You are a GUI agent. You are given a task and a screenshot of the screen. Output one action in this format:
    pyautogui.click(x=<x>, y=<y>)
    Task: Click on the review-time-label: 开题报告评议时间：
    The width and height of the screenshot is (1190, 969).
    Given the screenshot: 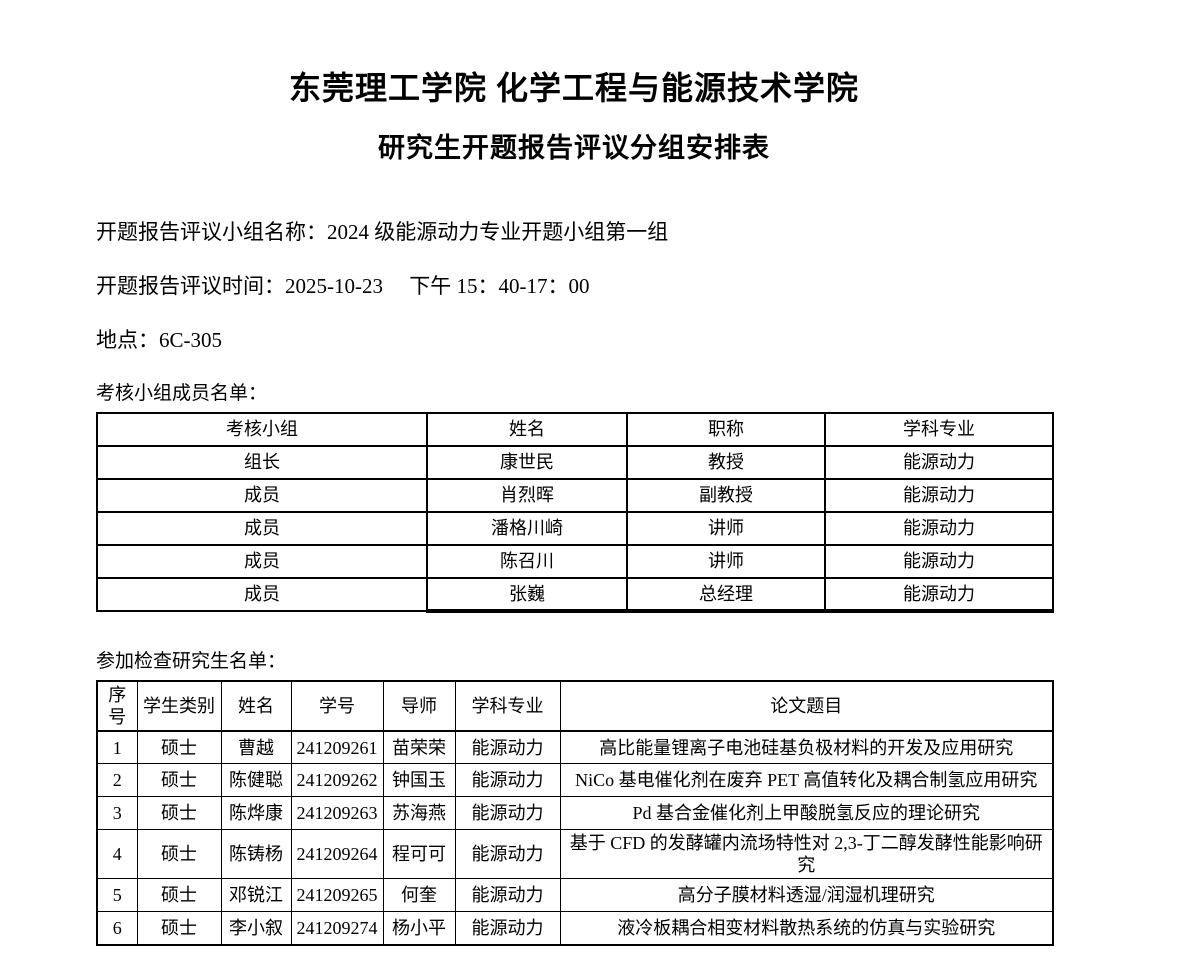 What is the action you would take?
    pyautogui.click(x=190, y=285)
    